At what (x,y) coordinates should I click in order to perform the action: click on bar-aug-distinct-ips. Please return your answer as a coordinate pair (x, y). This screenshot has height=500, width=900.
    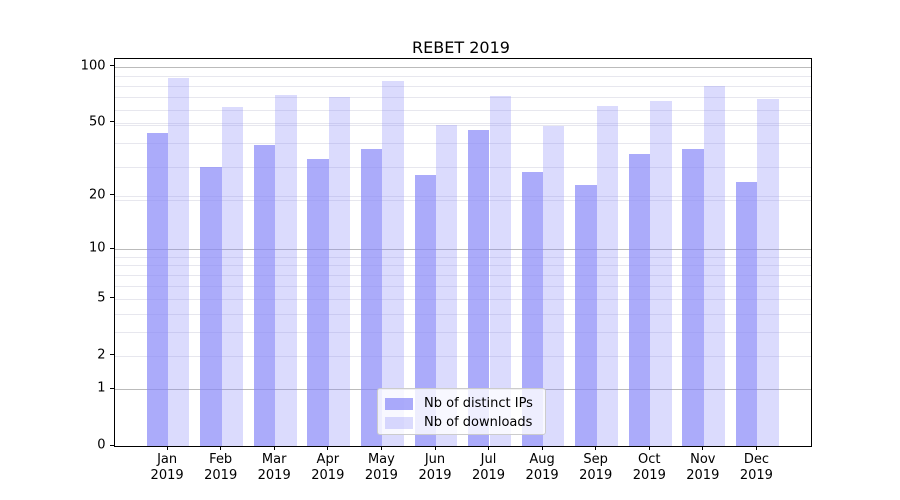
    Looking at the image, I should click on (532, 309).